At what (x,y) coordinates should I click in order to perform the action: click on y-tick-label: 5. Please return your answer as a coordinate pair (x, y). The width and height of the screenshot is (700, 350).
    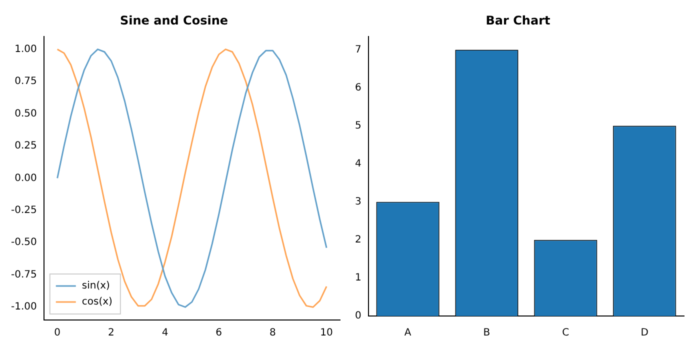
    Looking at the image, I should click on (358, 126).